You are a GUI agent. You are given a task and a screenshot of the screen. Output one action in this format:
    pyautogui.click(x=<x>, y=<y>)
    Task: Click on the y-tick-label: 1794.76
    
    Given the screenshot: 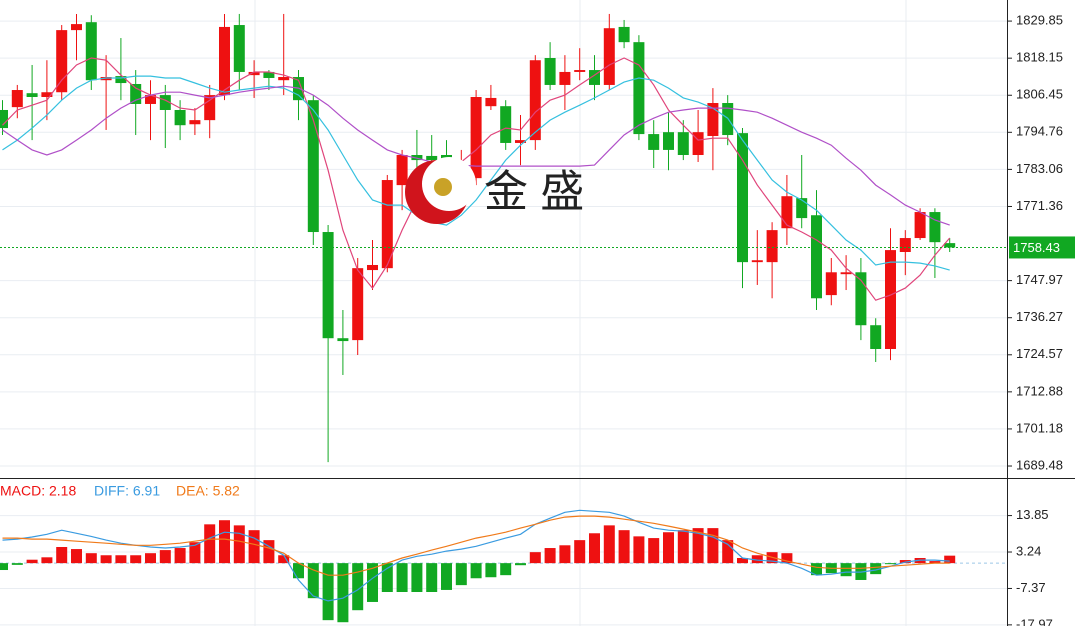 What is the action you would take?
    pyautogui.click(x=1039, y=131)
    